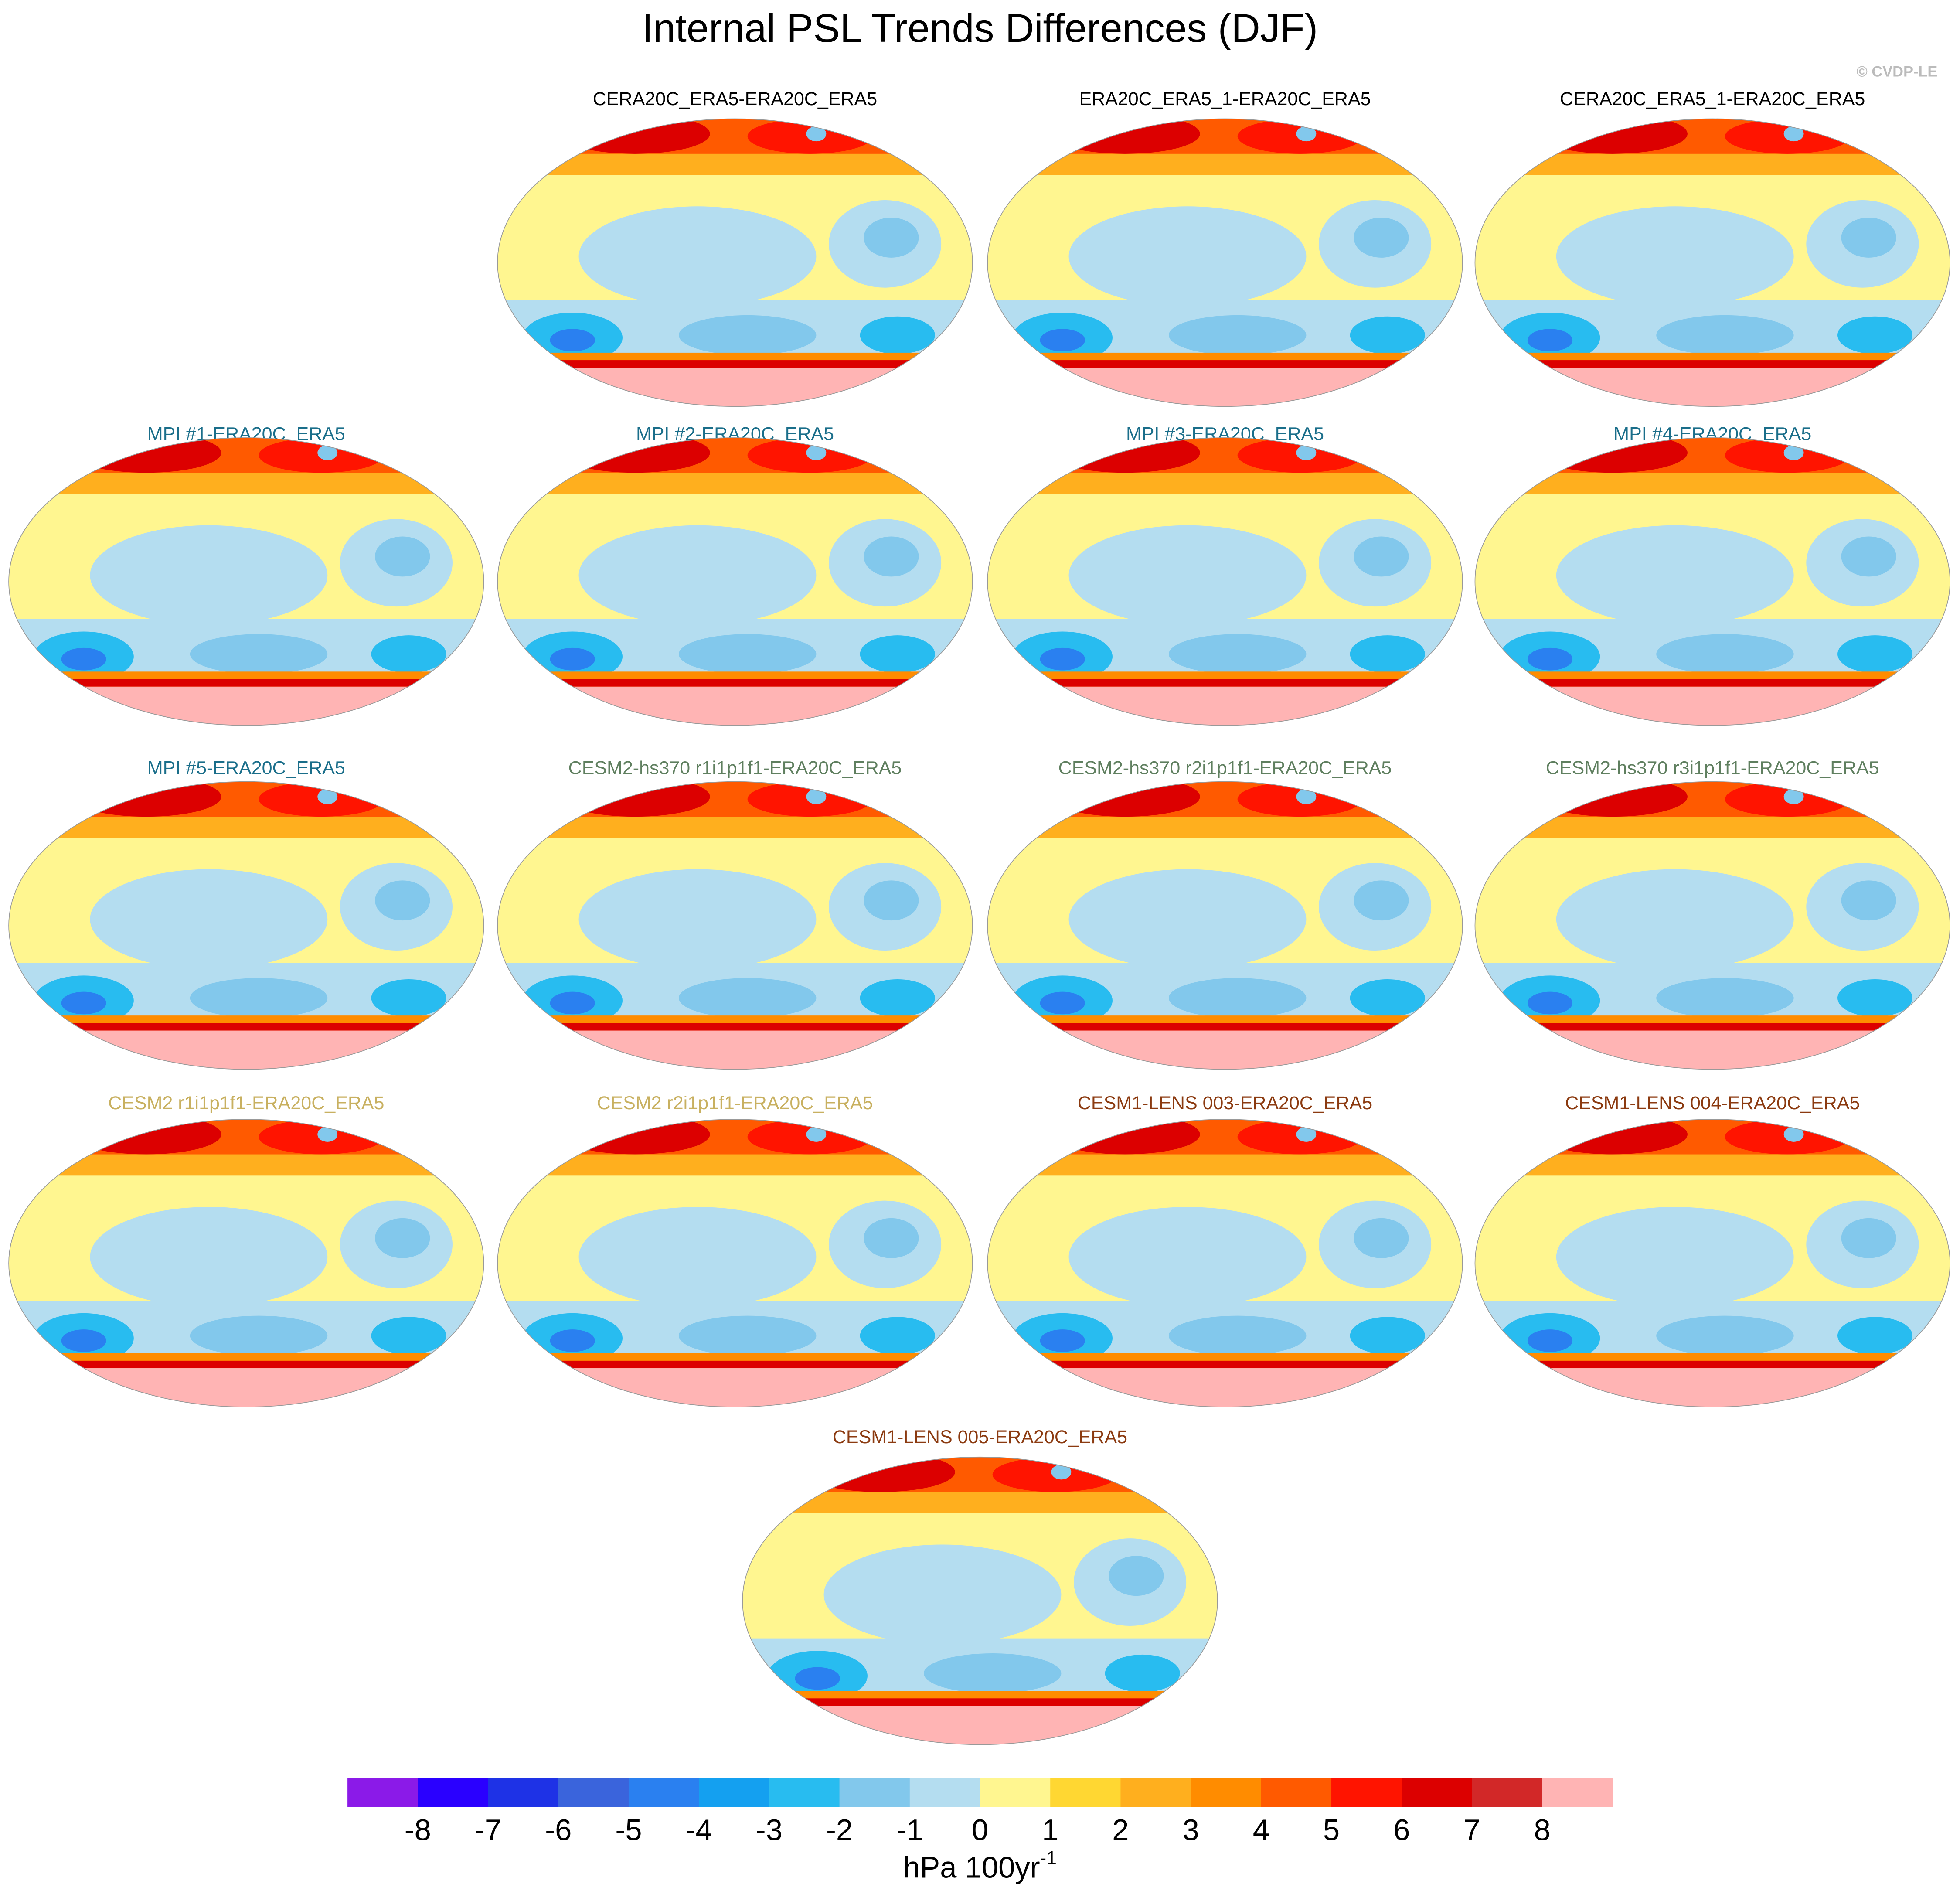 The image size is (1960, 1901). Describe the element at coordinates (1050, 1829) in the screenshot. I see `colorbar-tick-label: 1` at that location.